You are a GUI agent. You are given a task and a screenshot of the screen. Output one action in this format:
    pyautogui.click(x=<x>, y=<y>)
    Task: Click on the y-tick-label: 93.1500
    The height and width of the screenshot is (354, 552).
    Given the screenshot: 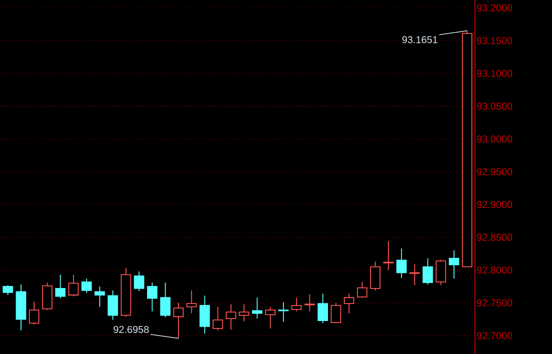 What is the action you would take?
    pyautogui.click(x=494, y=40)
    